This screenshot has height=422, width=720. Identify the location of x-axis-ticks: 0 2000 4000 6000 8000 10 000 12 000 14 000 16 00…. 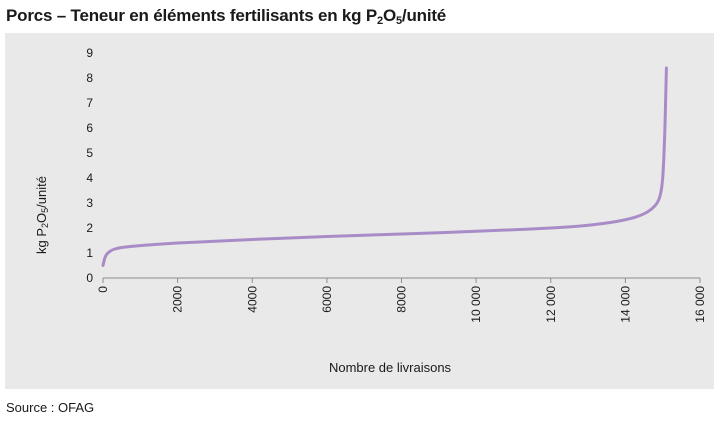
(401, 300).